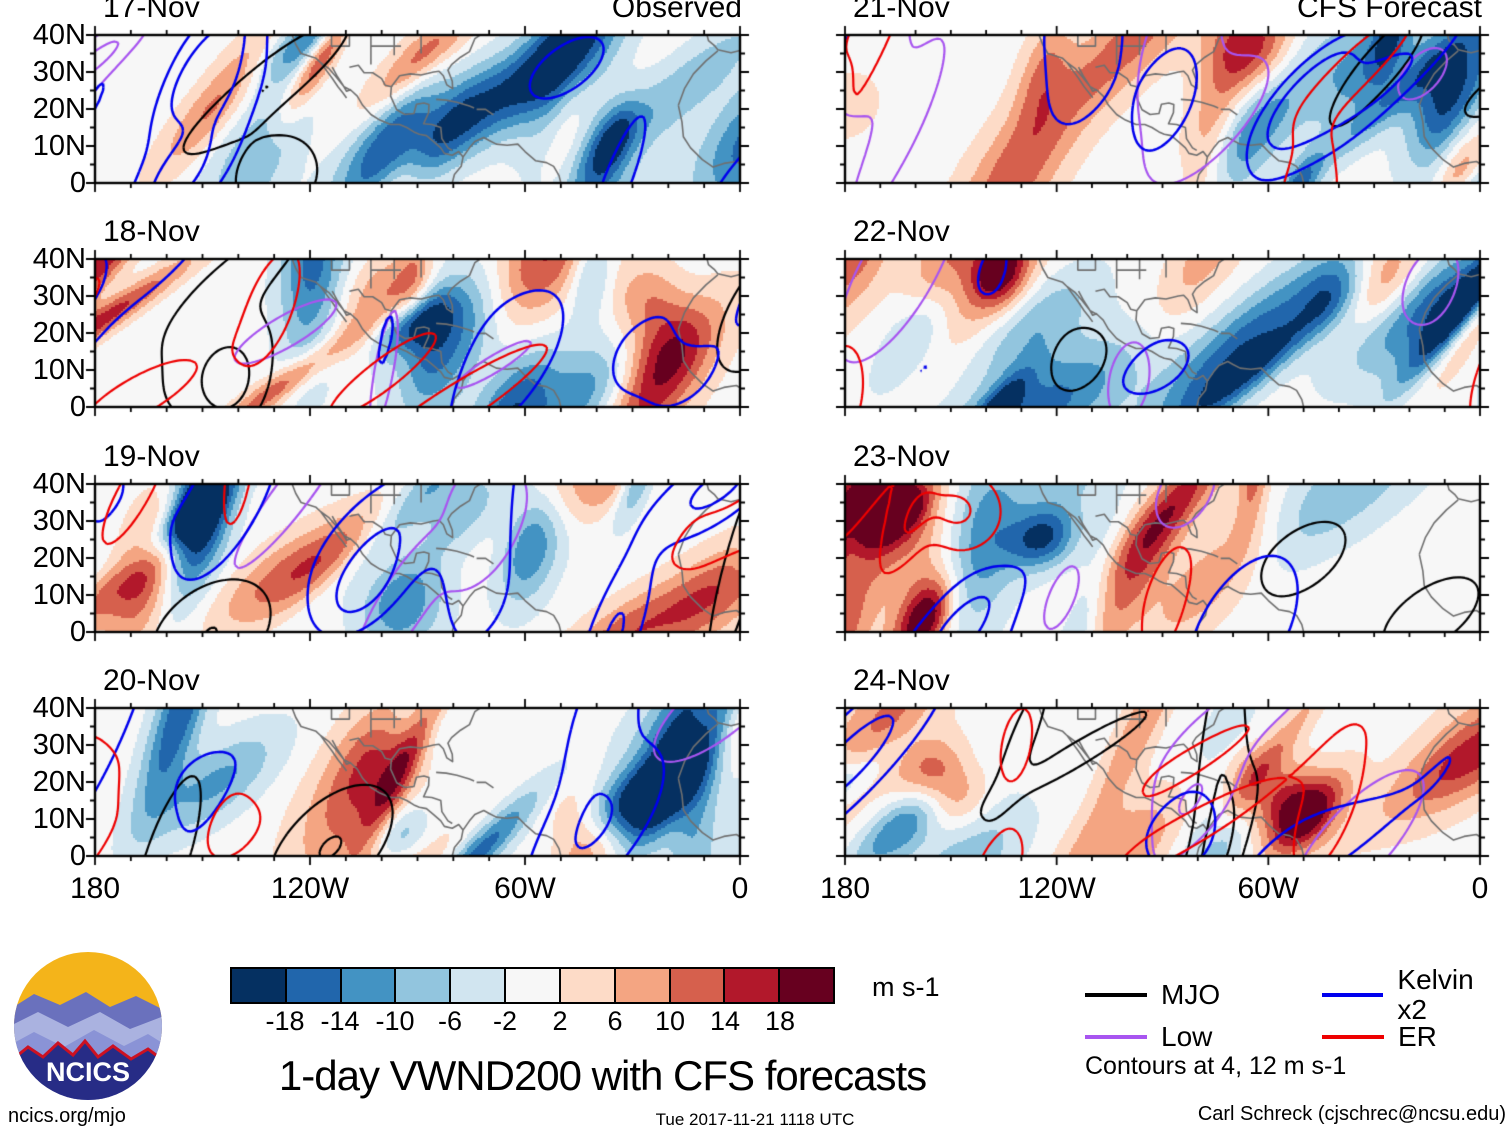  I want to click on logo-text: NCICS, so click(88, 1072).